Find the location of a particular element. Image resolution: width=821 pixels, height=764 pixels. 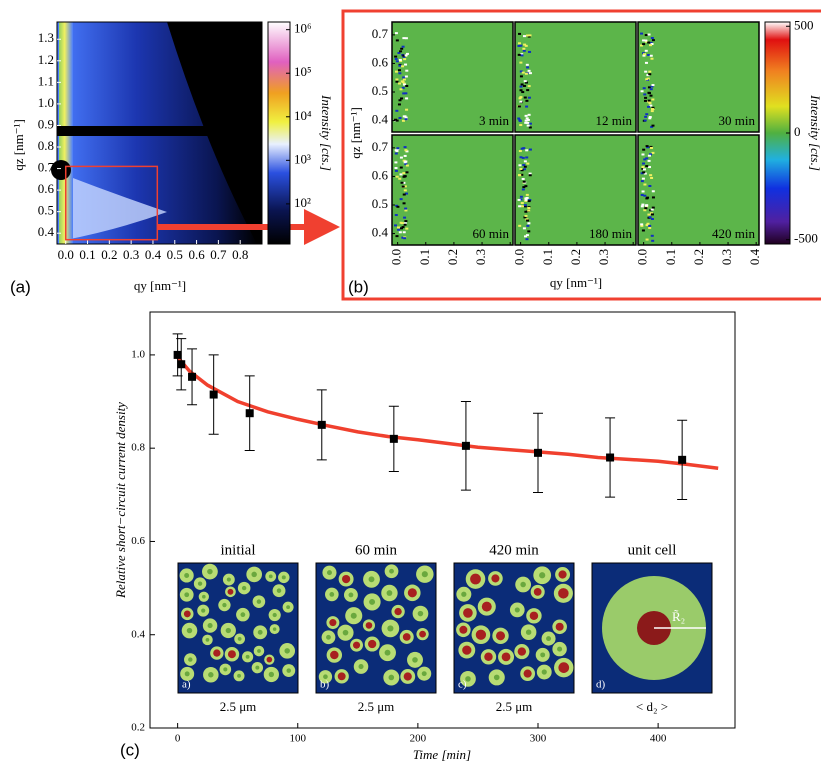

y-tick-label: 0.7 is located at coordinates (380, 146).